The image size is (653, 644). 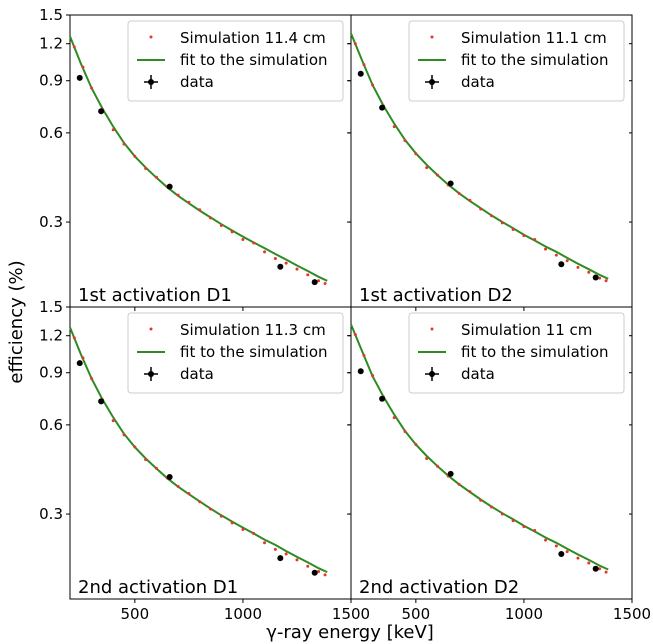 I want to click on x-axis-label: γ-ray energy [keV], so click(x=350, y=632).